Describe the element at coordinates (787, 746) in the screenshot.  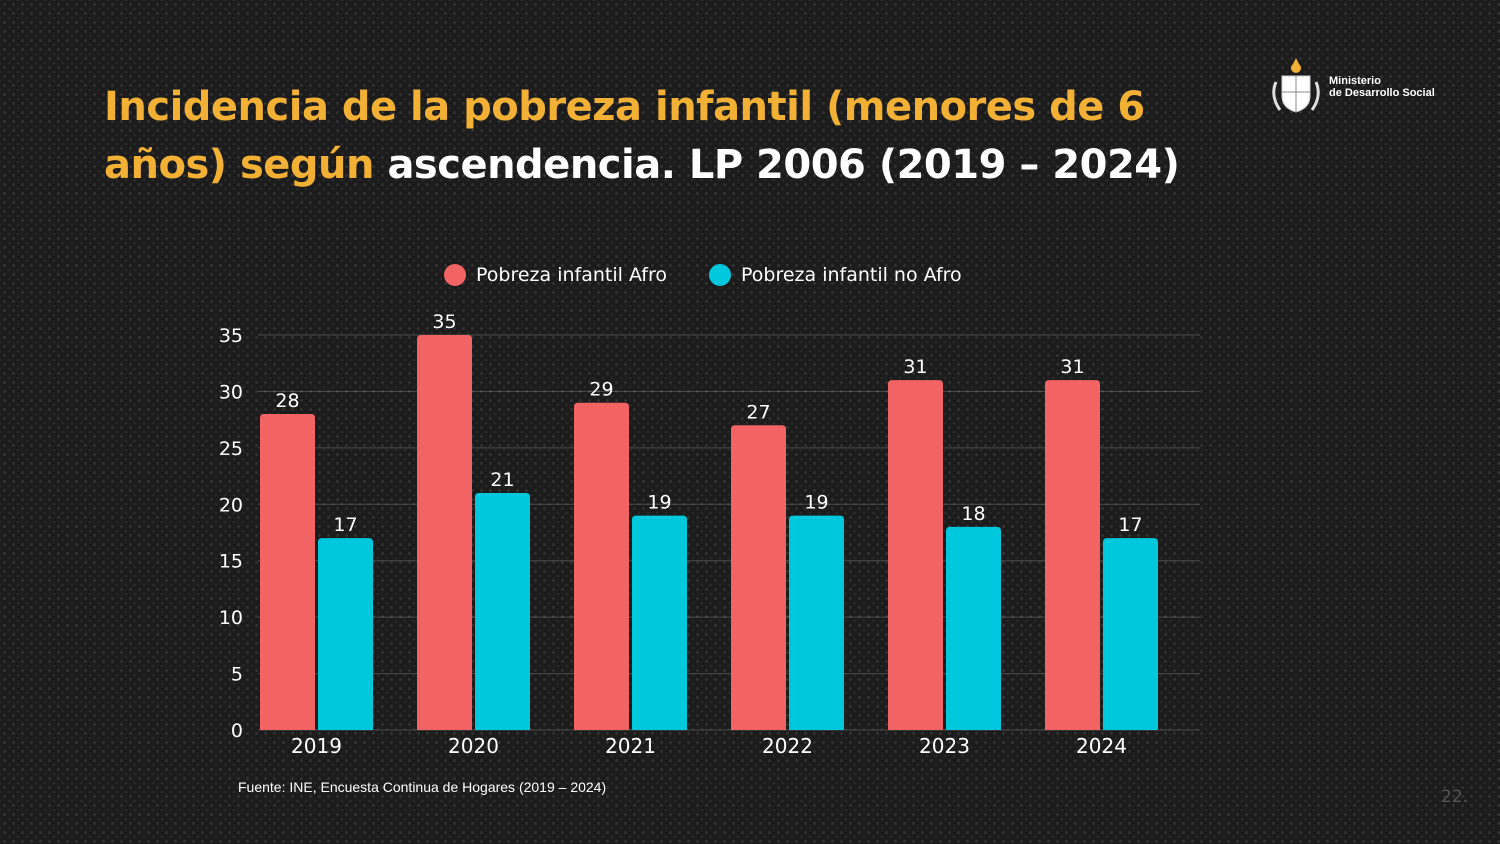
I see `x-tick-label: 2022` at that location.